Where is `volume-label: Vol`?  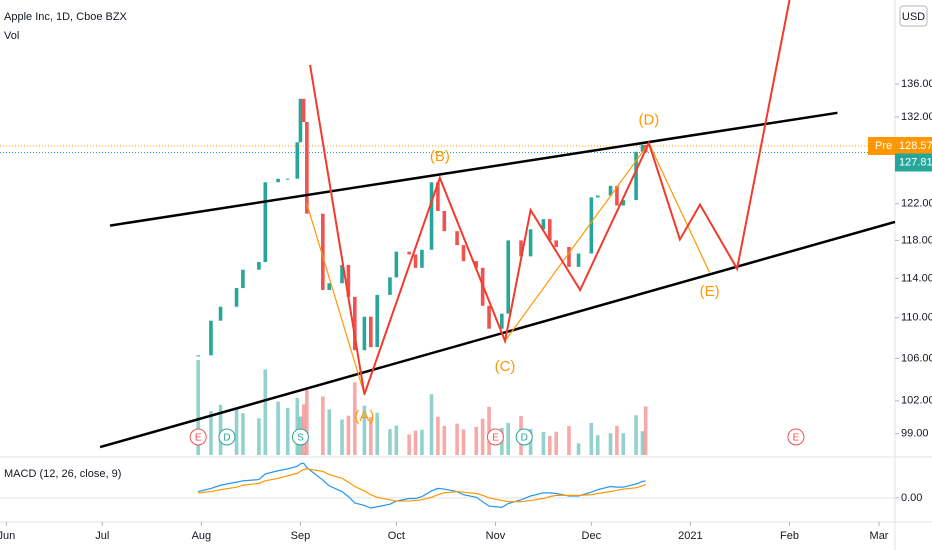
volume-label: Vol is located at coordinates (11, 36).